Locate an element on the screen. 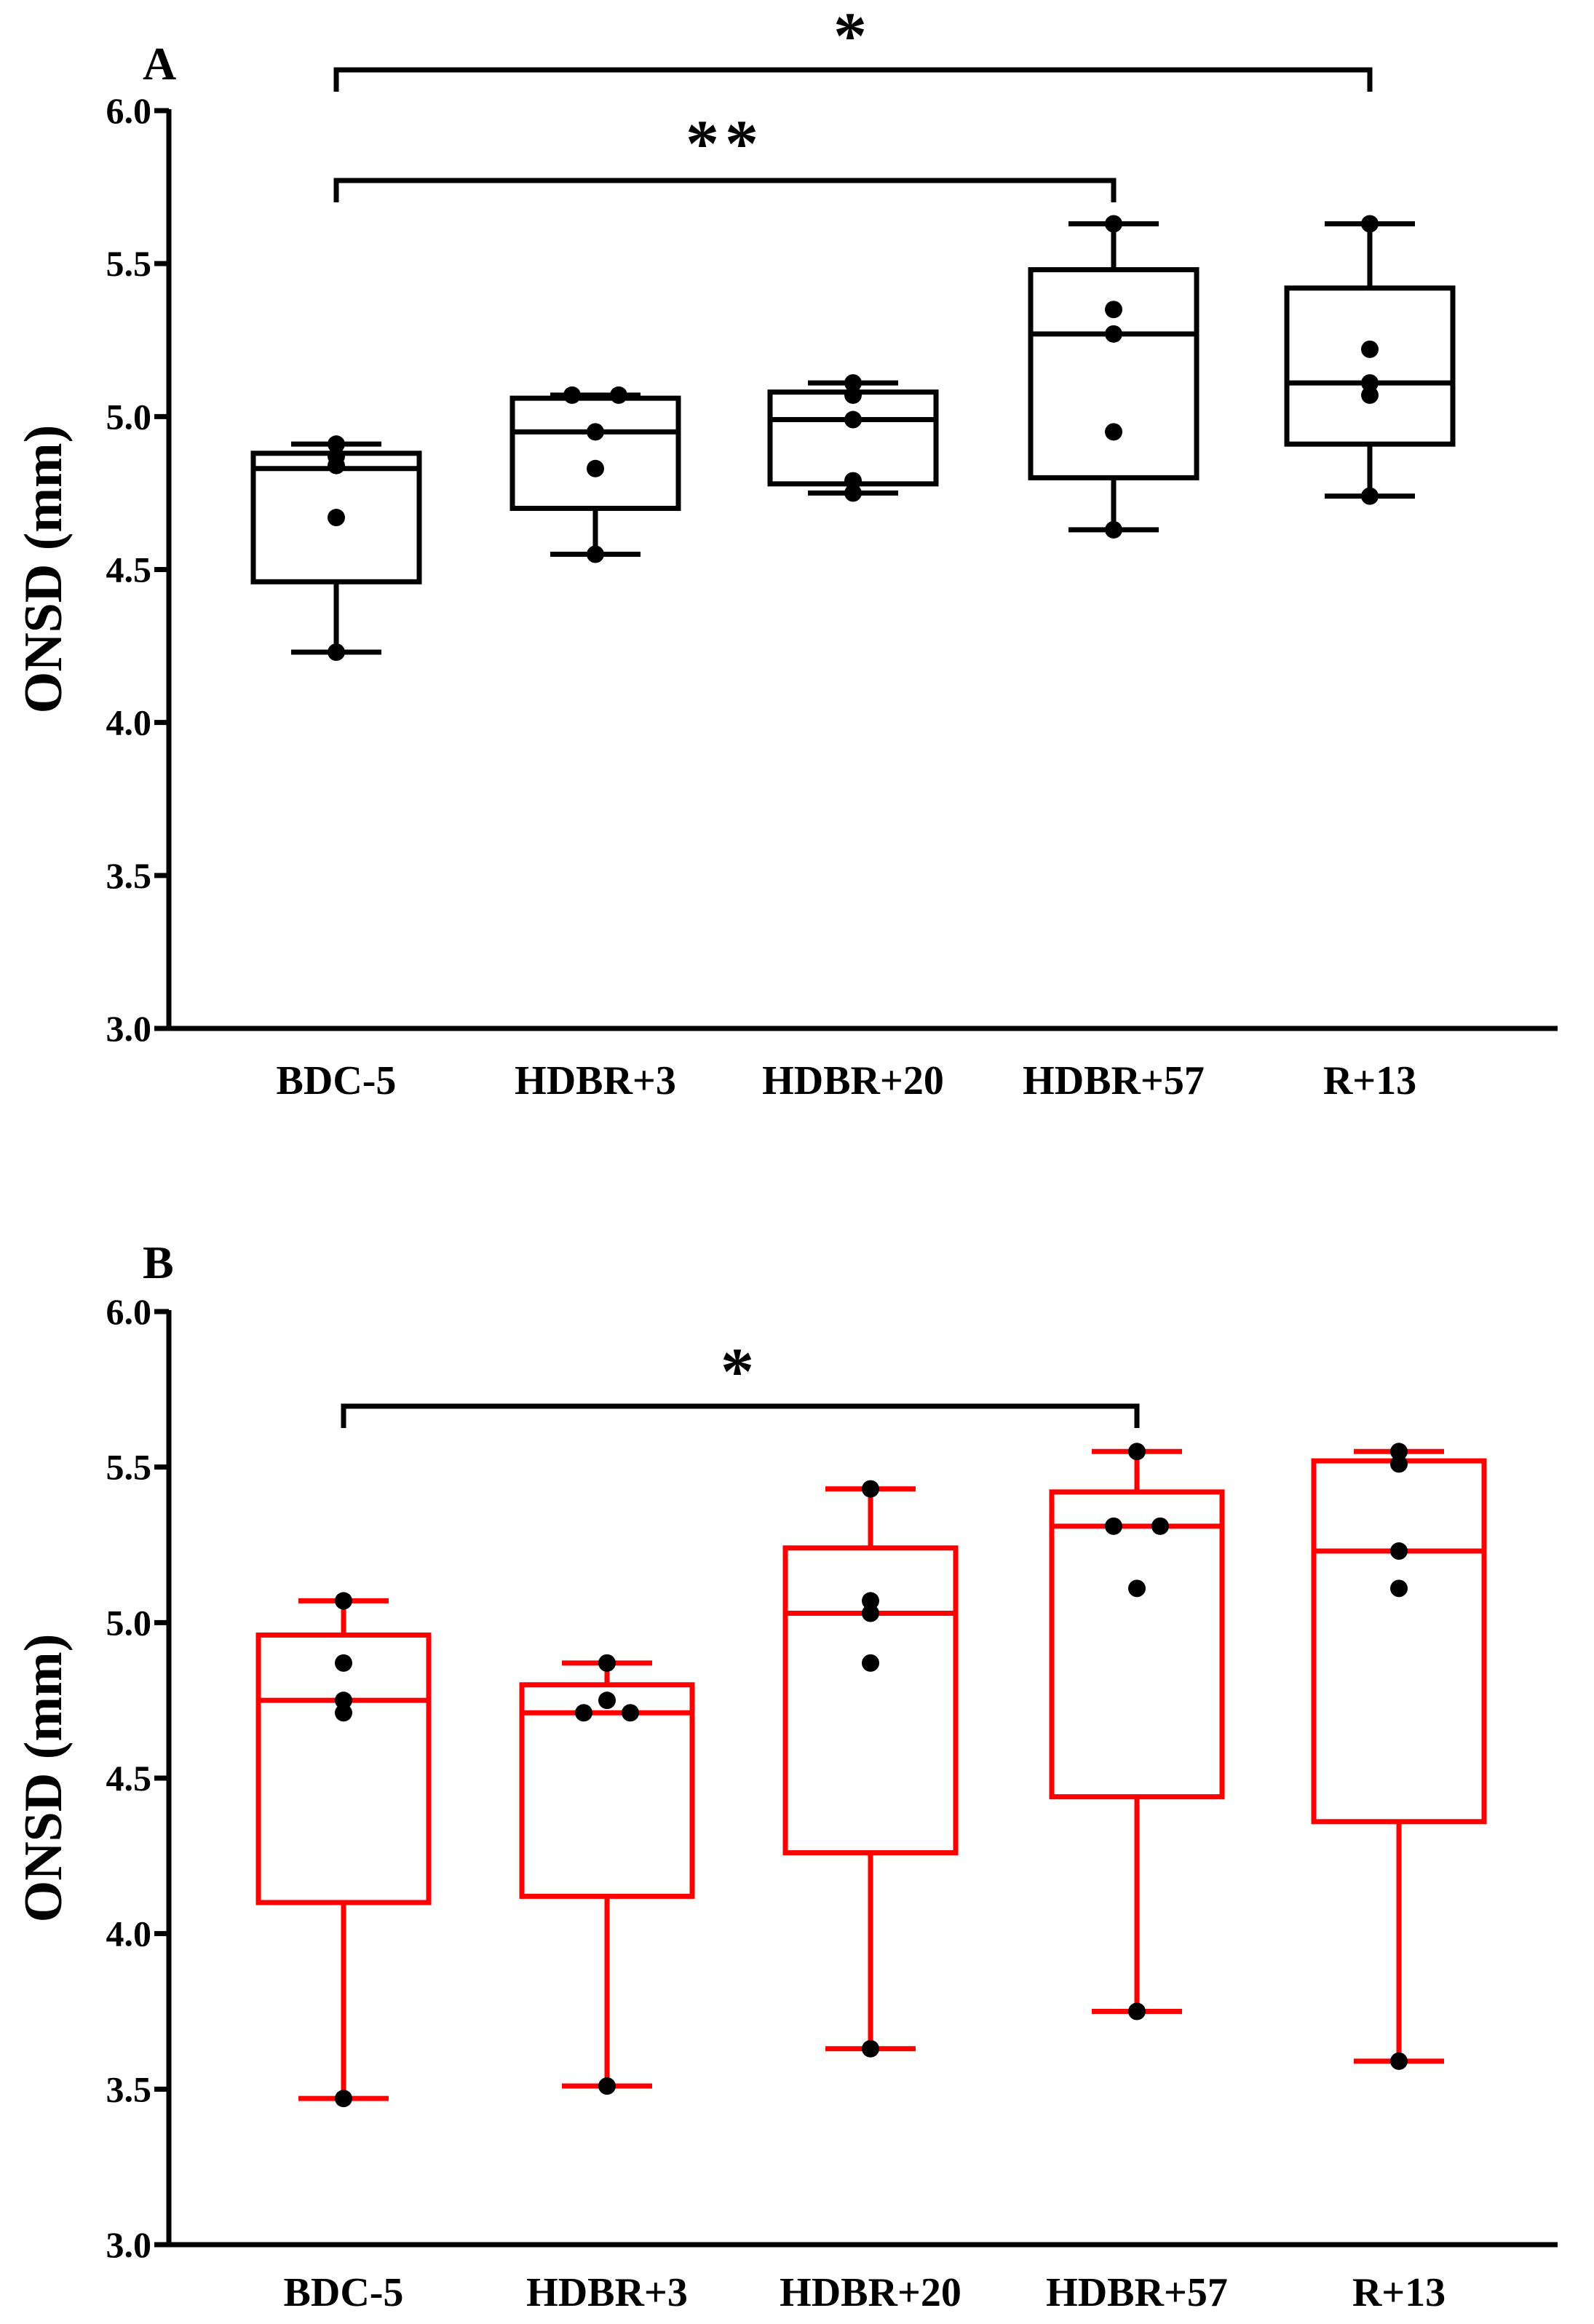  y-axis-title: ONSD (mm) is located at coordinates (44, 569).